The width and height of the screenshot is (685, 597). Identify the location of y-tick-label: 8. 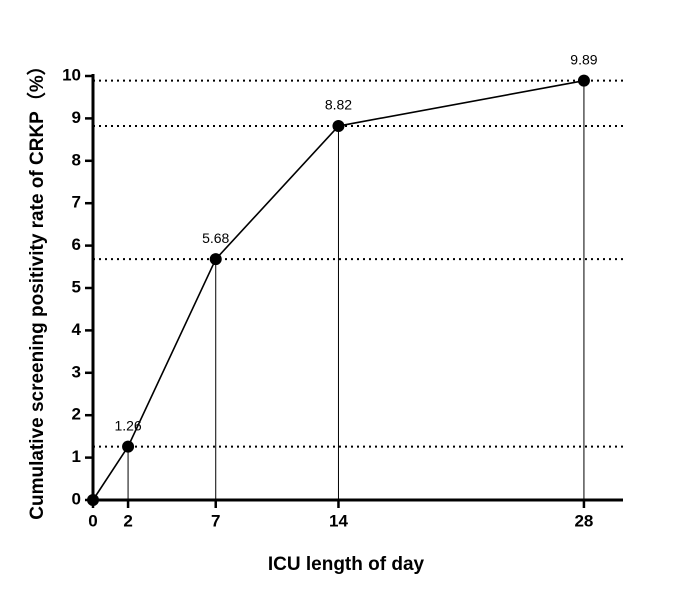
(76, 159).